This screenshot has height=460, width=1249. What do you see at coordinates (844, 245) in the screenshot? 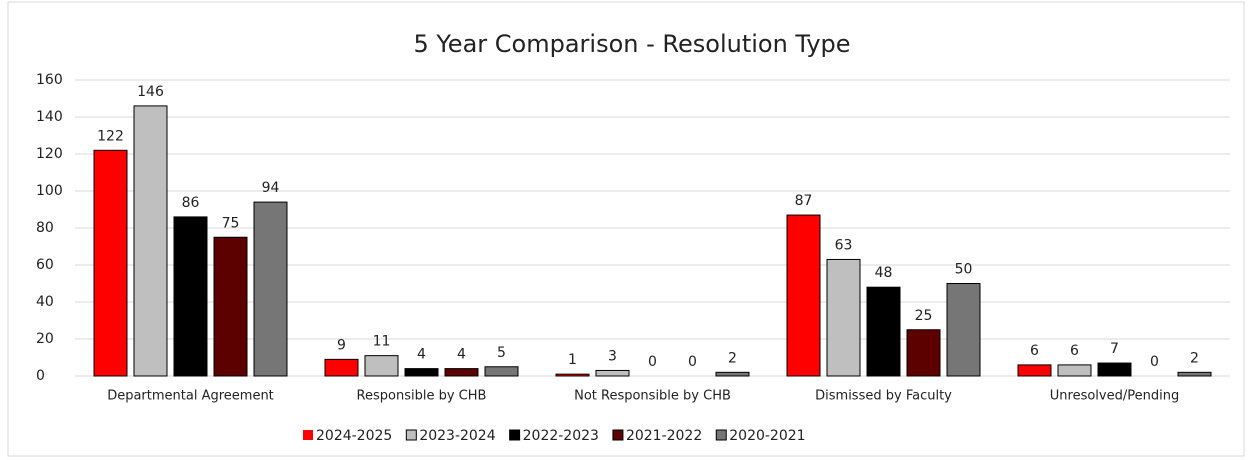
I see `data-label: 63` at bounding box center [844, 245].